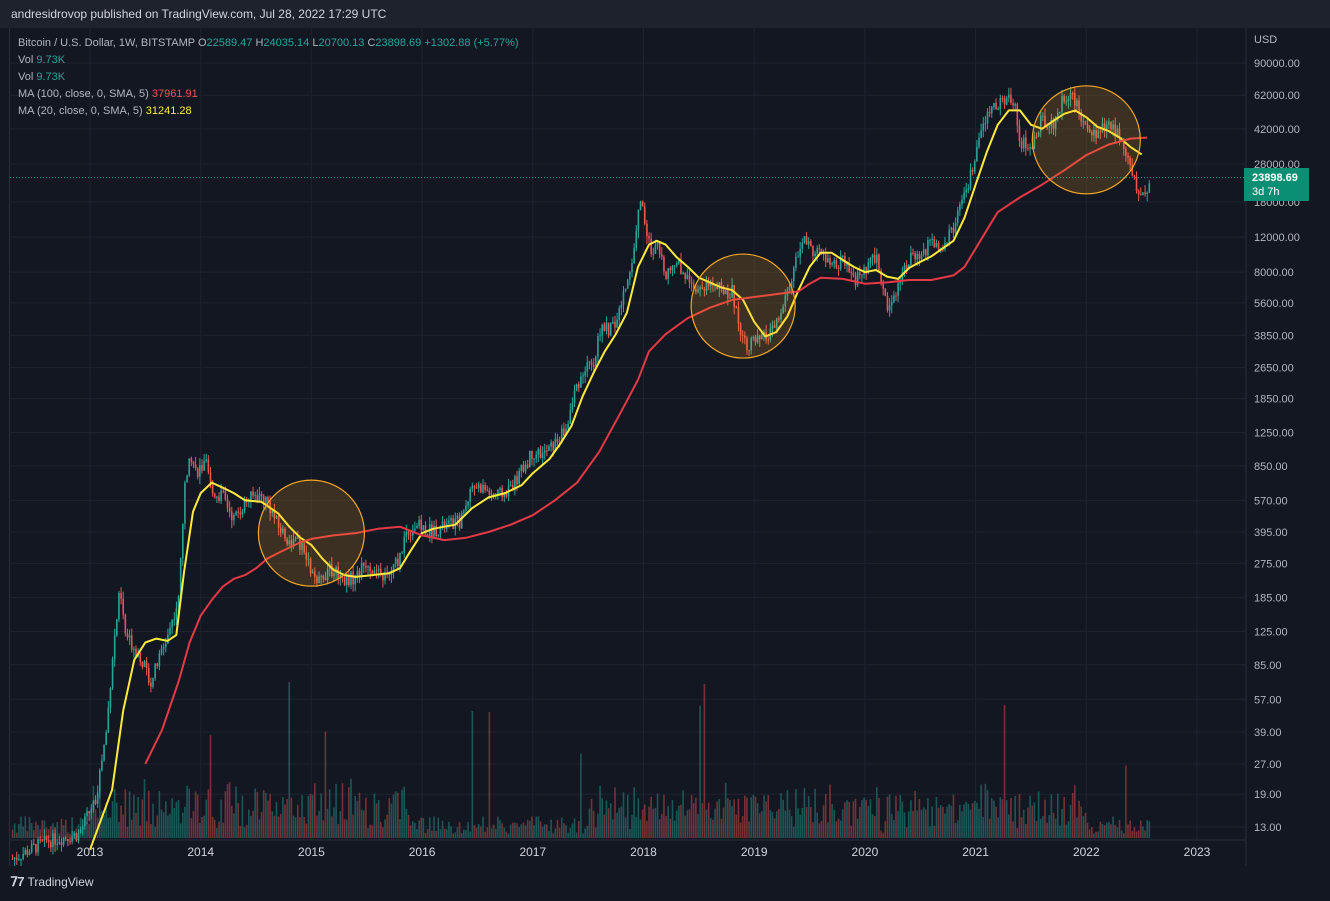 Image resolution: width=1330 pixels, height=901 pixels. What do you see at coordinates (268, 77) in the screenshot?
I see `legend-vol-row-2: Vol 9.73K` at bounding box center [268, 77].